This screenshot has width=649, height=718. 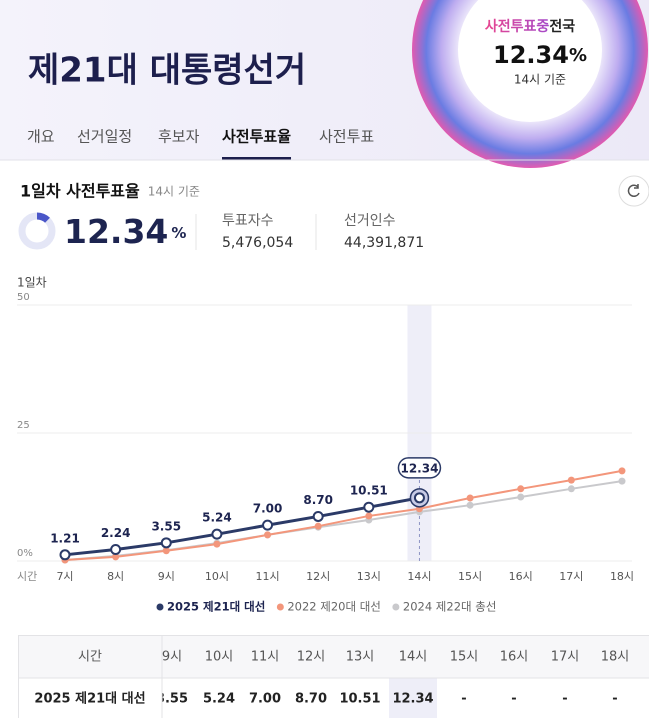 What do you see at coordinates (334, 607) in the screenshot?
I see `legend-label: 2022 제20대 대선` at bounding box center [334, 607].